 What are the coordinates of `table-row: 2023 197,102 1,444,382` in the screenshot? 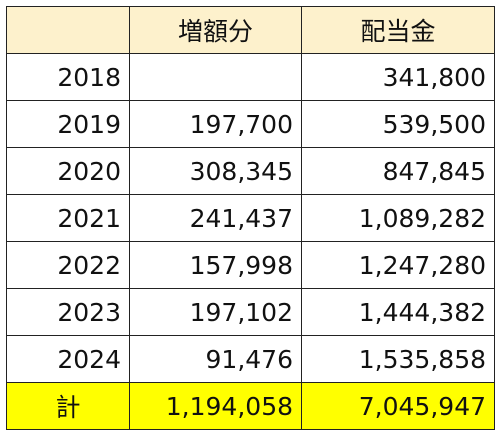 It's located at (250, 312).